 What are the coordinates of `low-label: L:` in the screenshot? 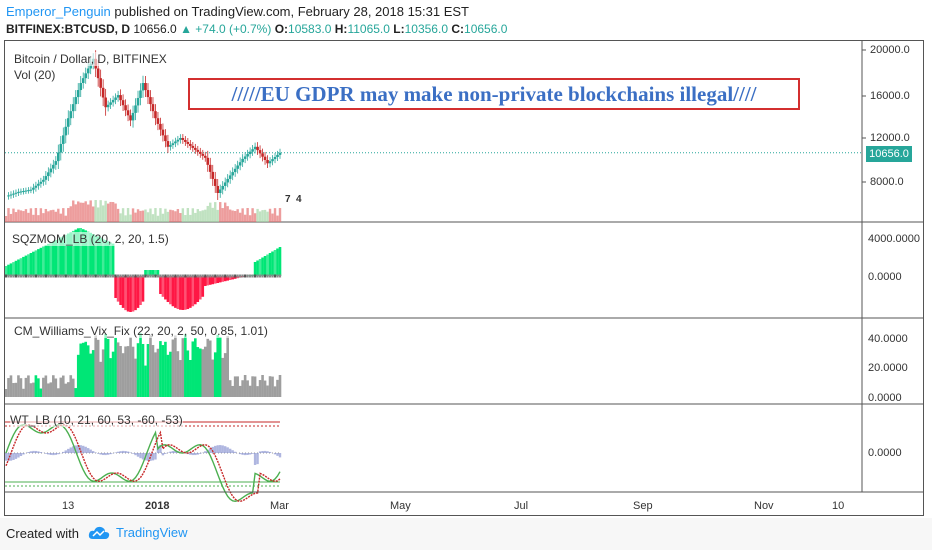 It's located at (399, 29).